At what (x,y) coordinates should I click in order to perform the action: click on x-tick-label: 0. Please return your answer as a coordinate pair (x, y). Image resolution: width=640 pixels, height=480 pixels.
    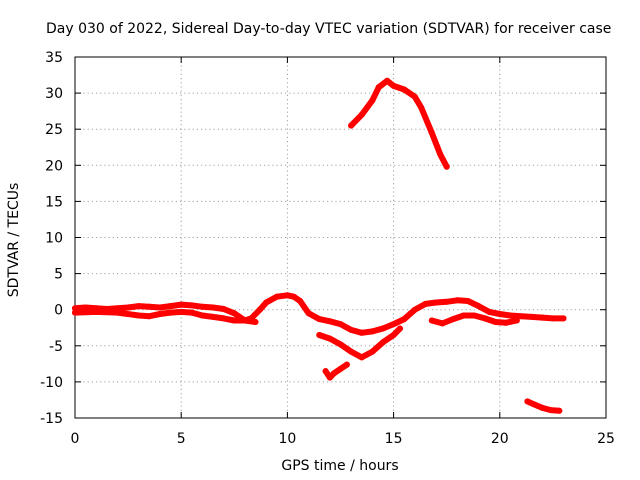
    Looking at the image, I should click on (75, 439).